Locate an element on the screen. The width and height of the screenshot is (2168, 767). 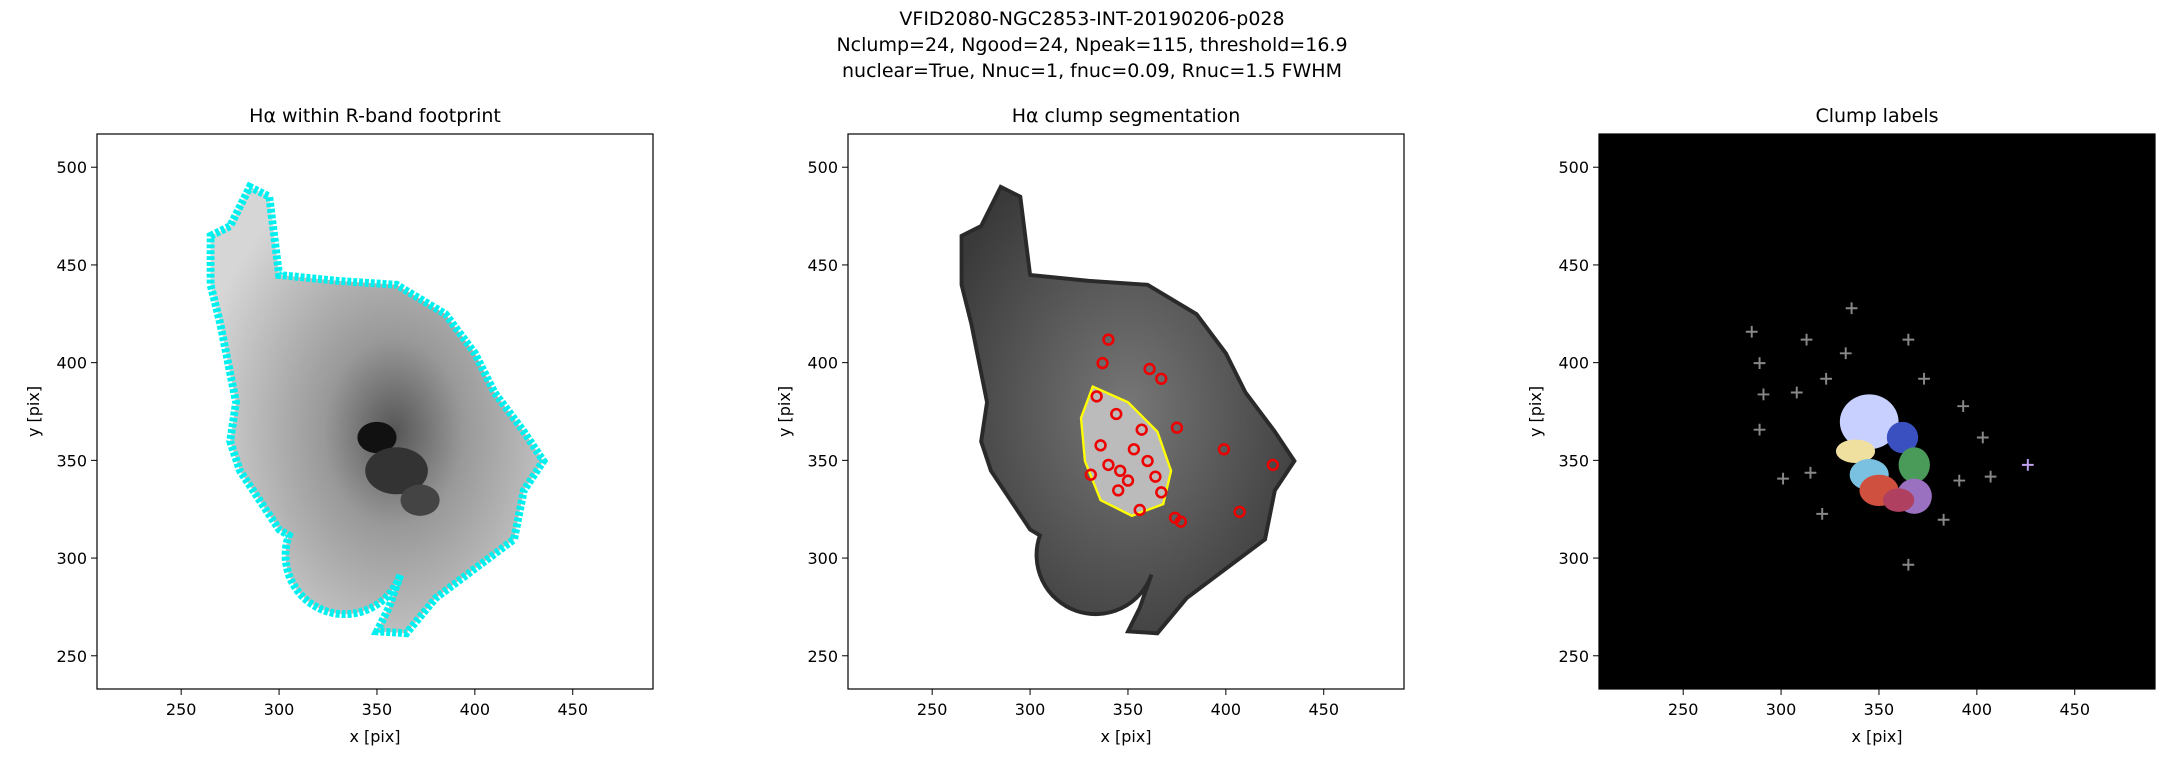
suptitle: VFID2080-NGC2853-INT-20190206-p028 is located at coordinates (1091, 19).